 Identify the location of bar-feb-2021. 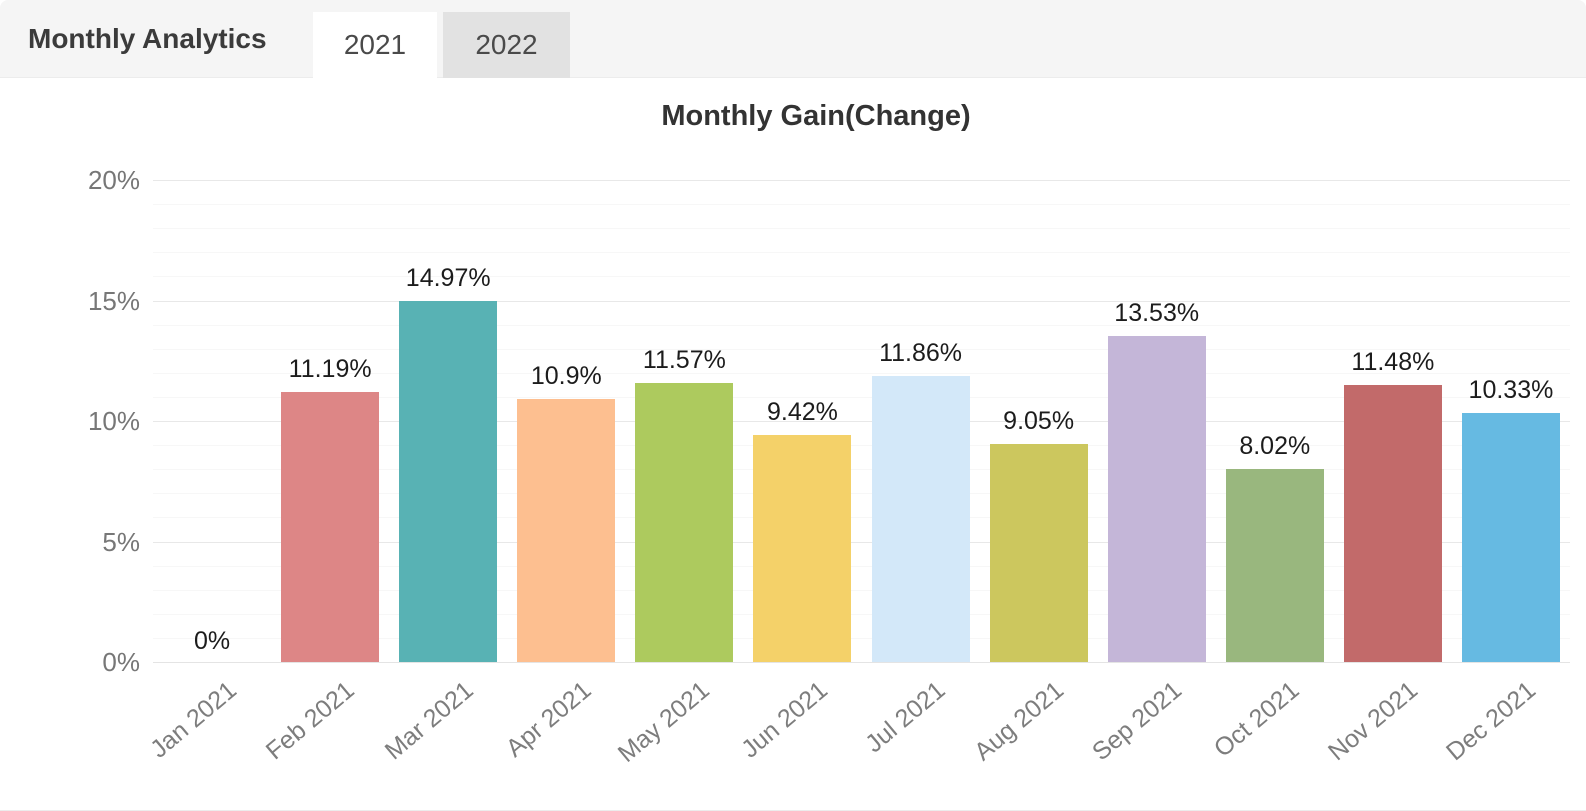
(330, 527).